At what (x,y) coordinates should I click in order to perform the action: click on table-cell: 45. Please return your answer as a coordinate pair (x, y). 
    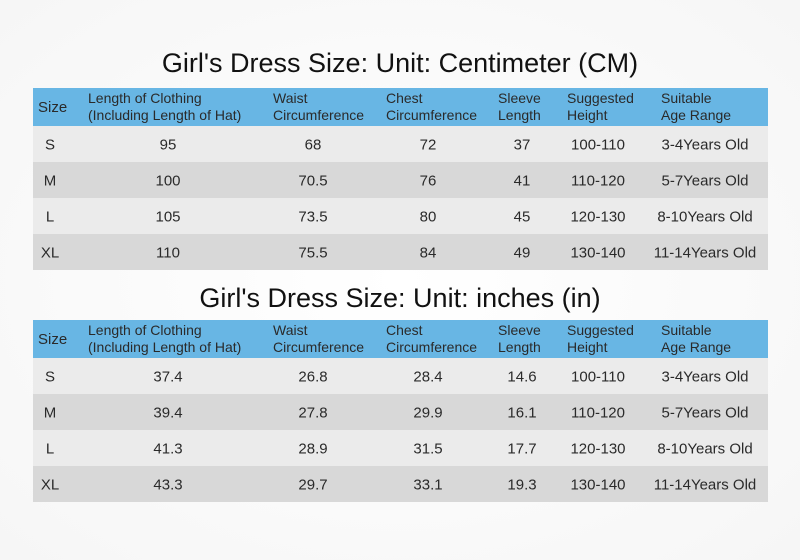
    Looking at the image, I should click on (522, 217).